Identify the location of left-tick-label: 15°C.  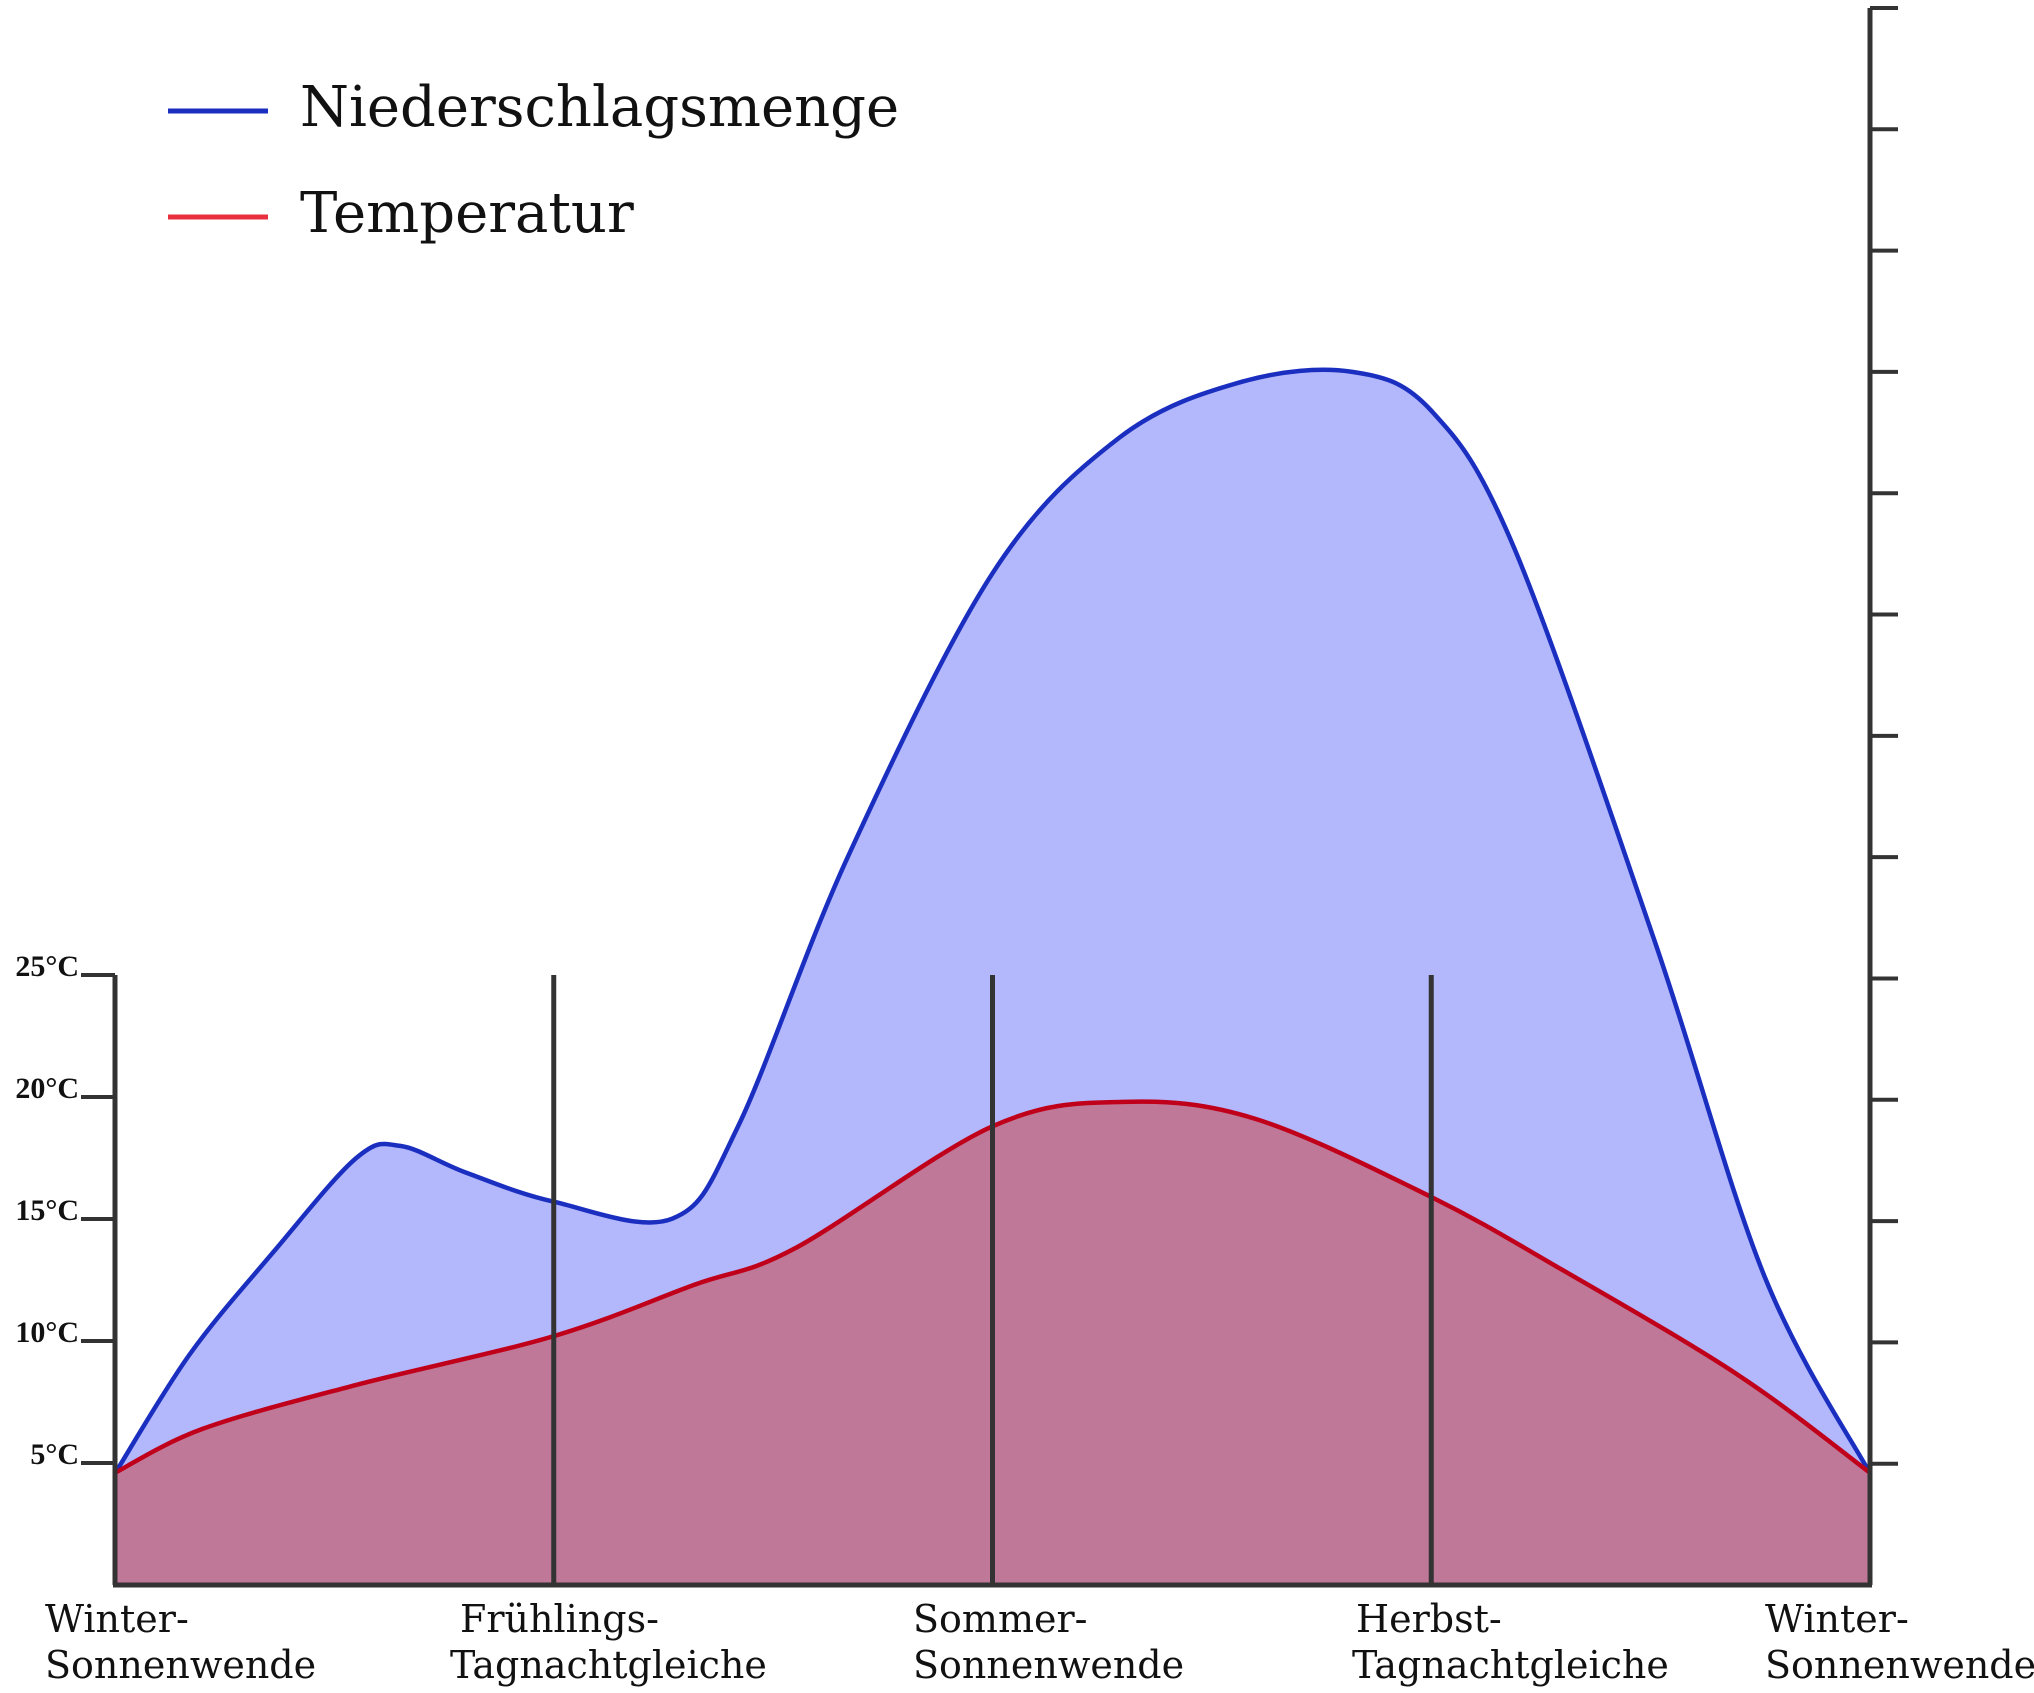
(47, 1210).